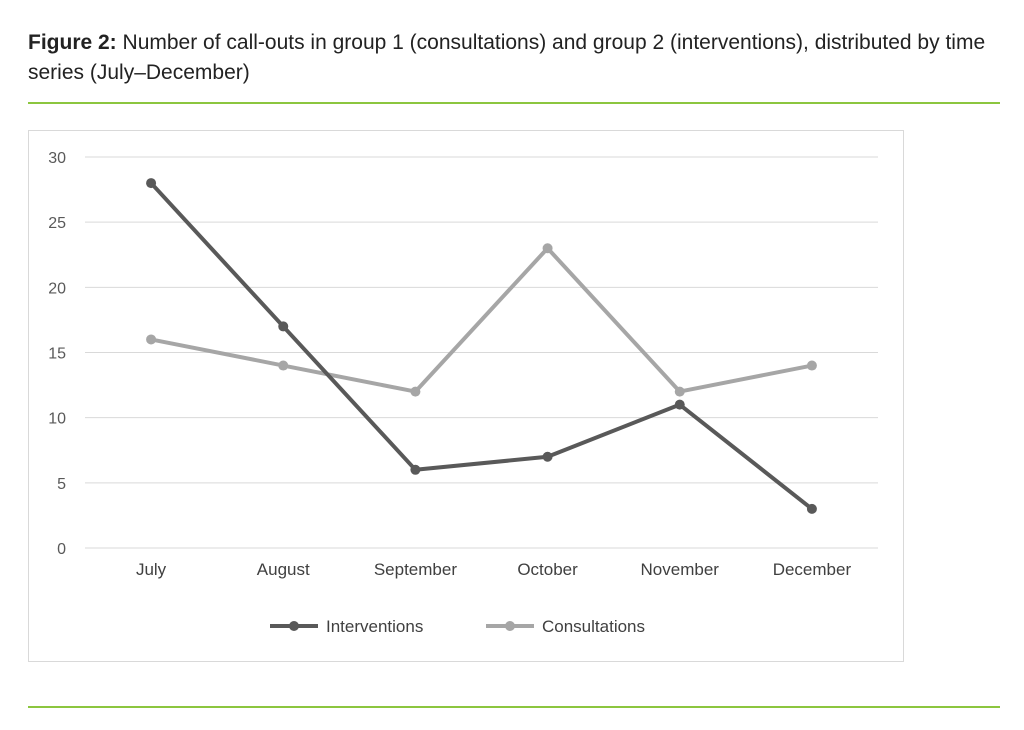  I want to click on bottom-divider, so click(514, 707).